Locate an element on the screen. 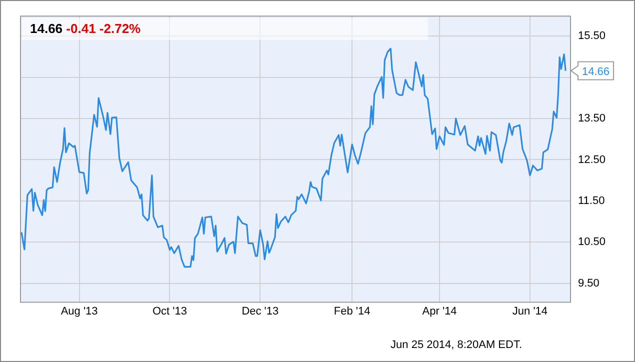  y-tick-label: 9.50 is located at coordinates (589, 283).